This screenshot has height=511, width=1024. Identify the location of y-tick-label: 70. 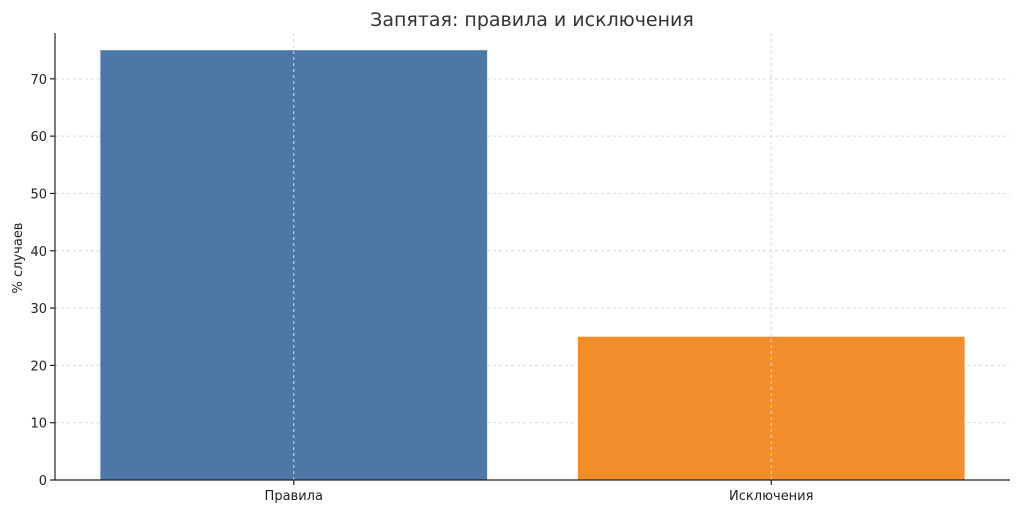
(38, 80).